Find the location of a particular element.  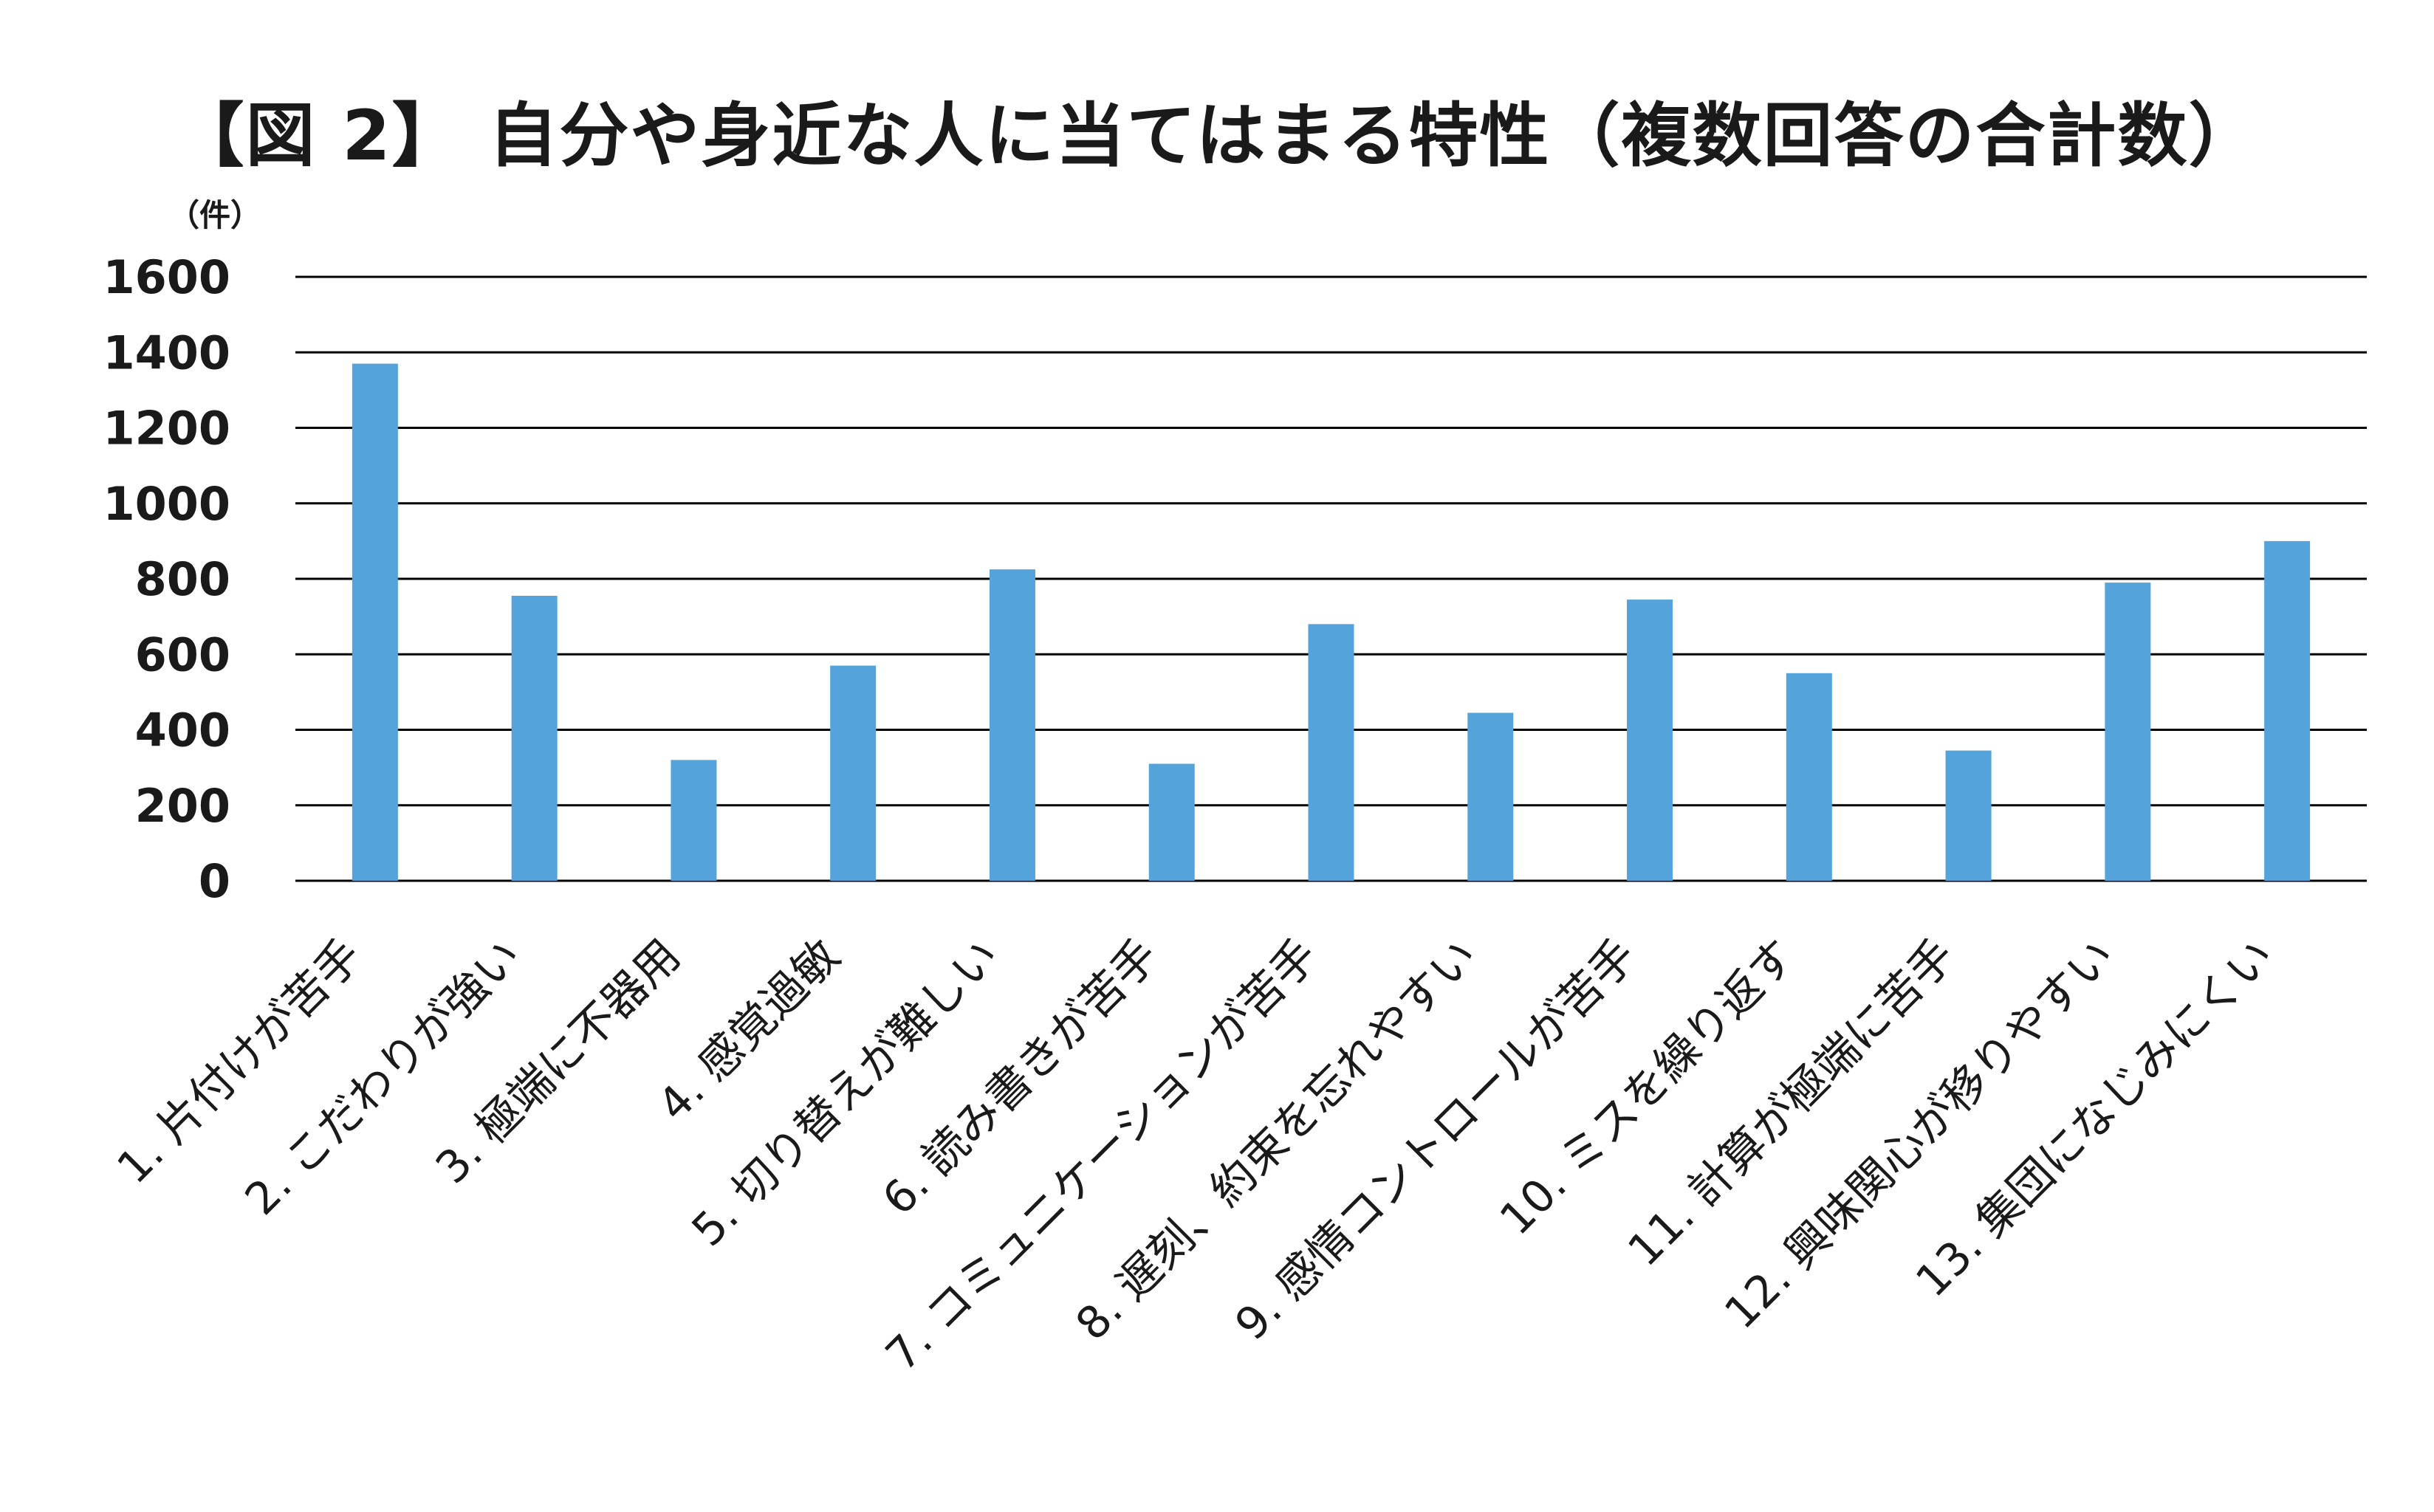

y-tick-label: 600 is located at coordinates (182, 654).